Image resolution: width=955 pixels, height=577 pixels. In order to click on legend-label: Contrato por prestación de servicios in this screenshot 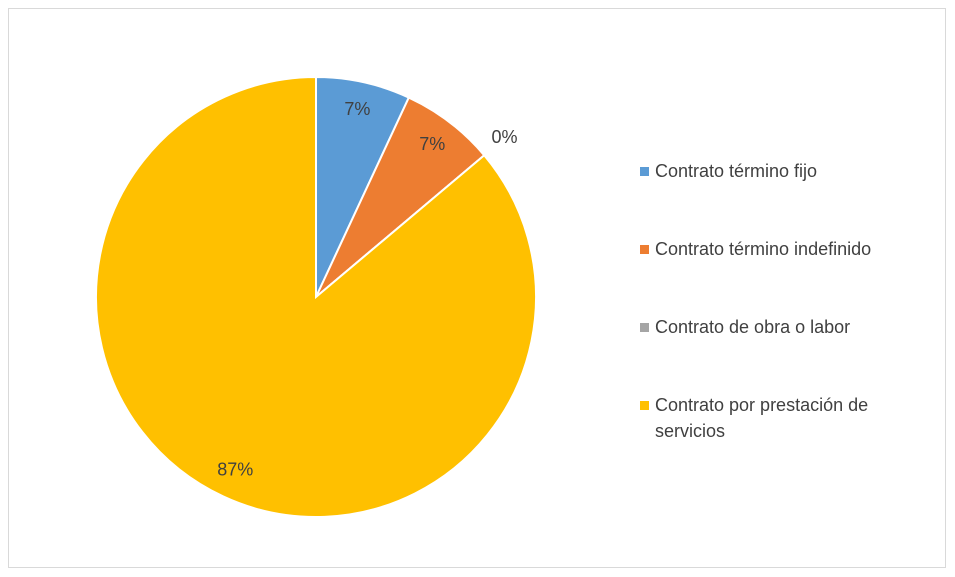, I will do `click(762, 418)`.